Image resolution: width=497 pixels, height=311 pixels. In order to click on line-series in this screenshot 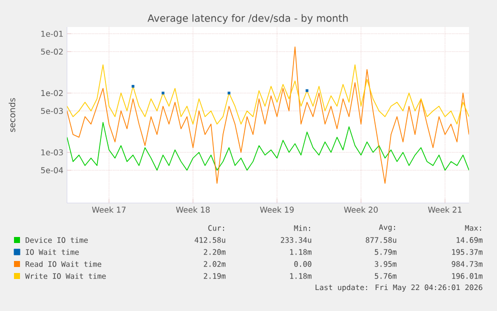, I will do `click(268, 146)`.